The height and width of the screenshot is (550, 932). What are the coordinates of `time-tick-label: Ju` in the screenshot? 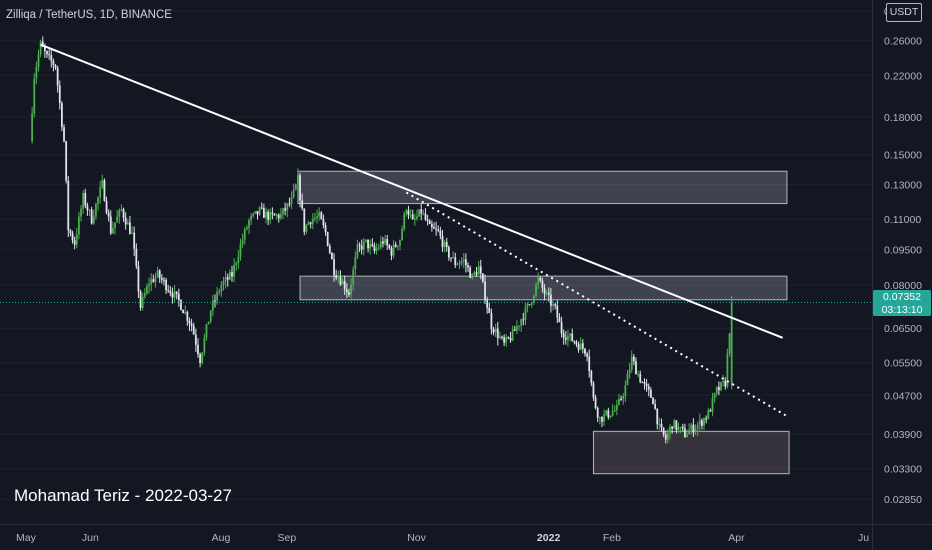 It's located at (863, 538).